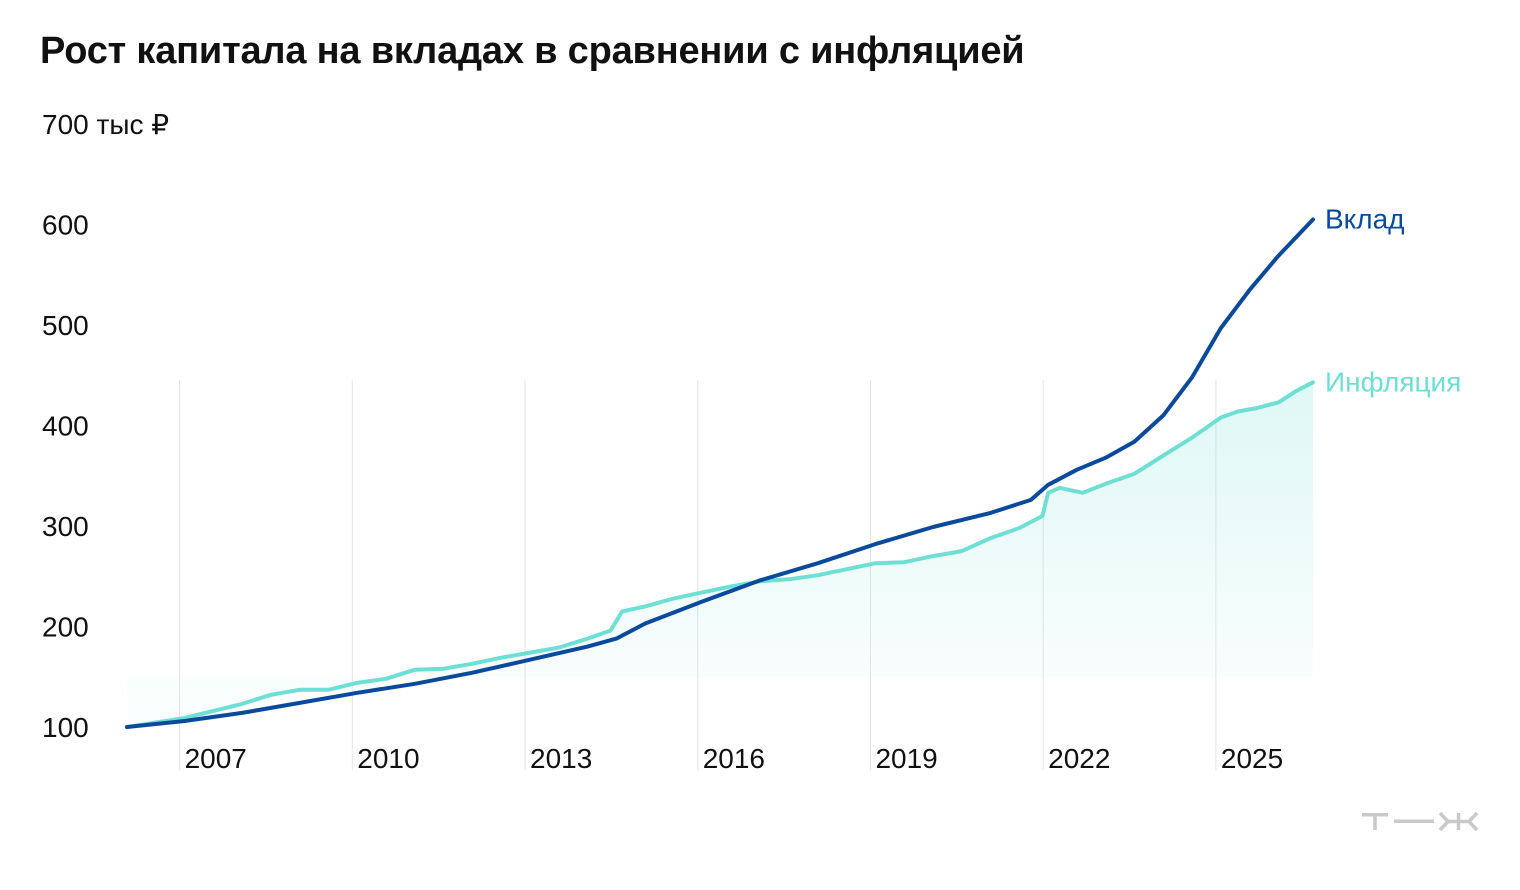 The height and width of the screenshot is (890, 1520). What do you see at coordinates (1252, 758) in the screenshot?
I see `x-tick-label-2025: 2025` at bounding box center [1252, 758].